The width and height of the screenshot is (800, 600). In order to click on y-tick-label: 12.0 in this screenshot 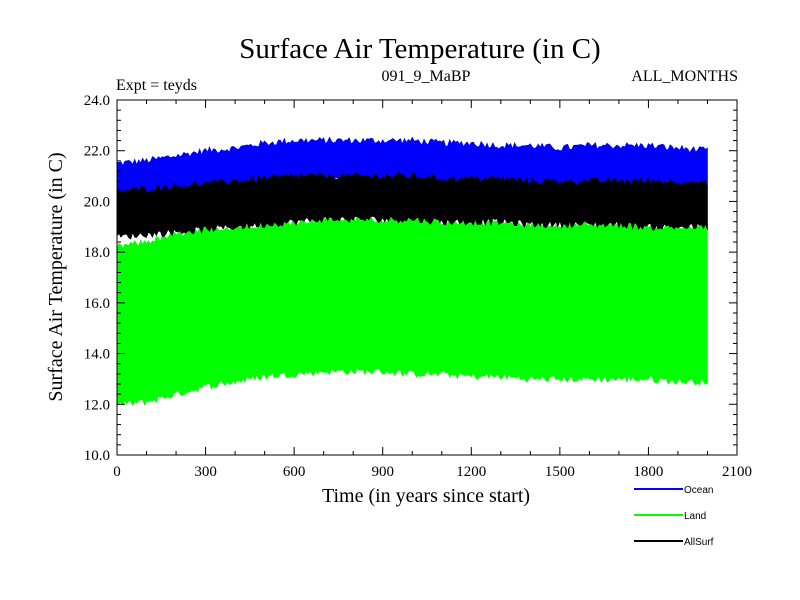, I will do `click(97, 405)`.